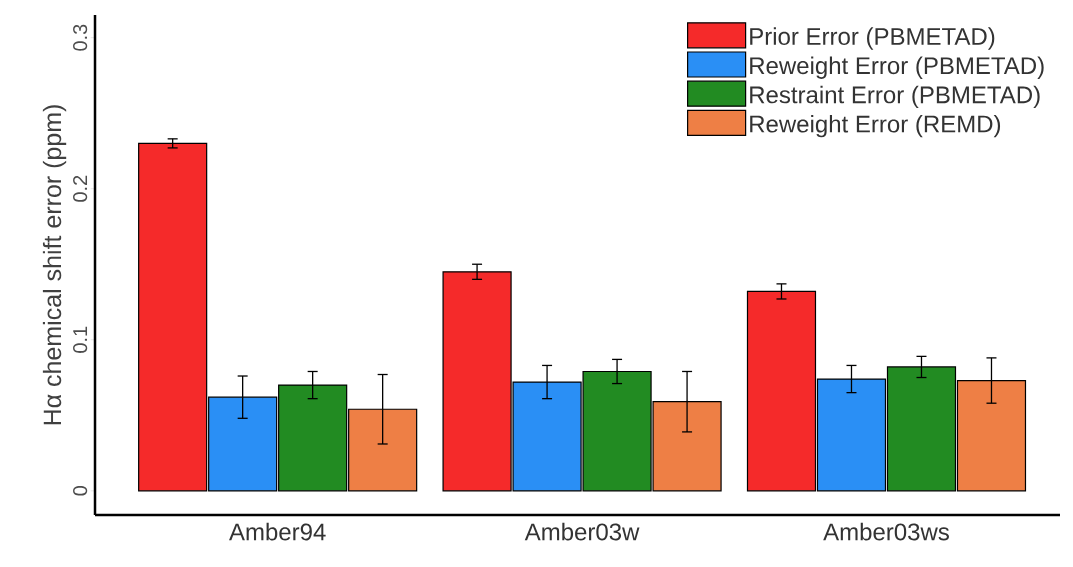 The image size is (1073, 567). Describe the element at coordinates (895, 97) in the screenshot. I see `legend-label: Restraint Error (PBMETAD)` at that location.